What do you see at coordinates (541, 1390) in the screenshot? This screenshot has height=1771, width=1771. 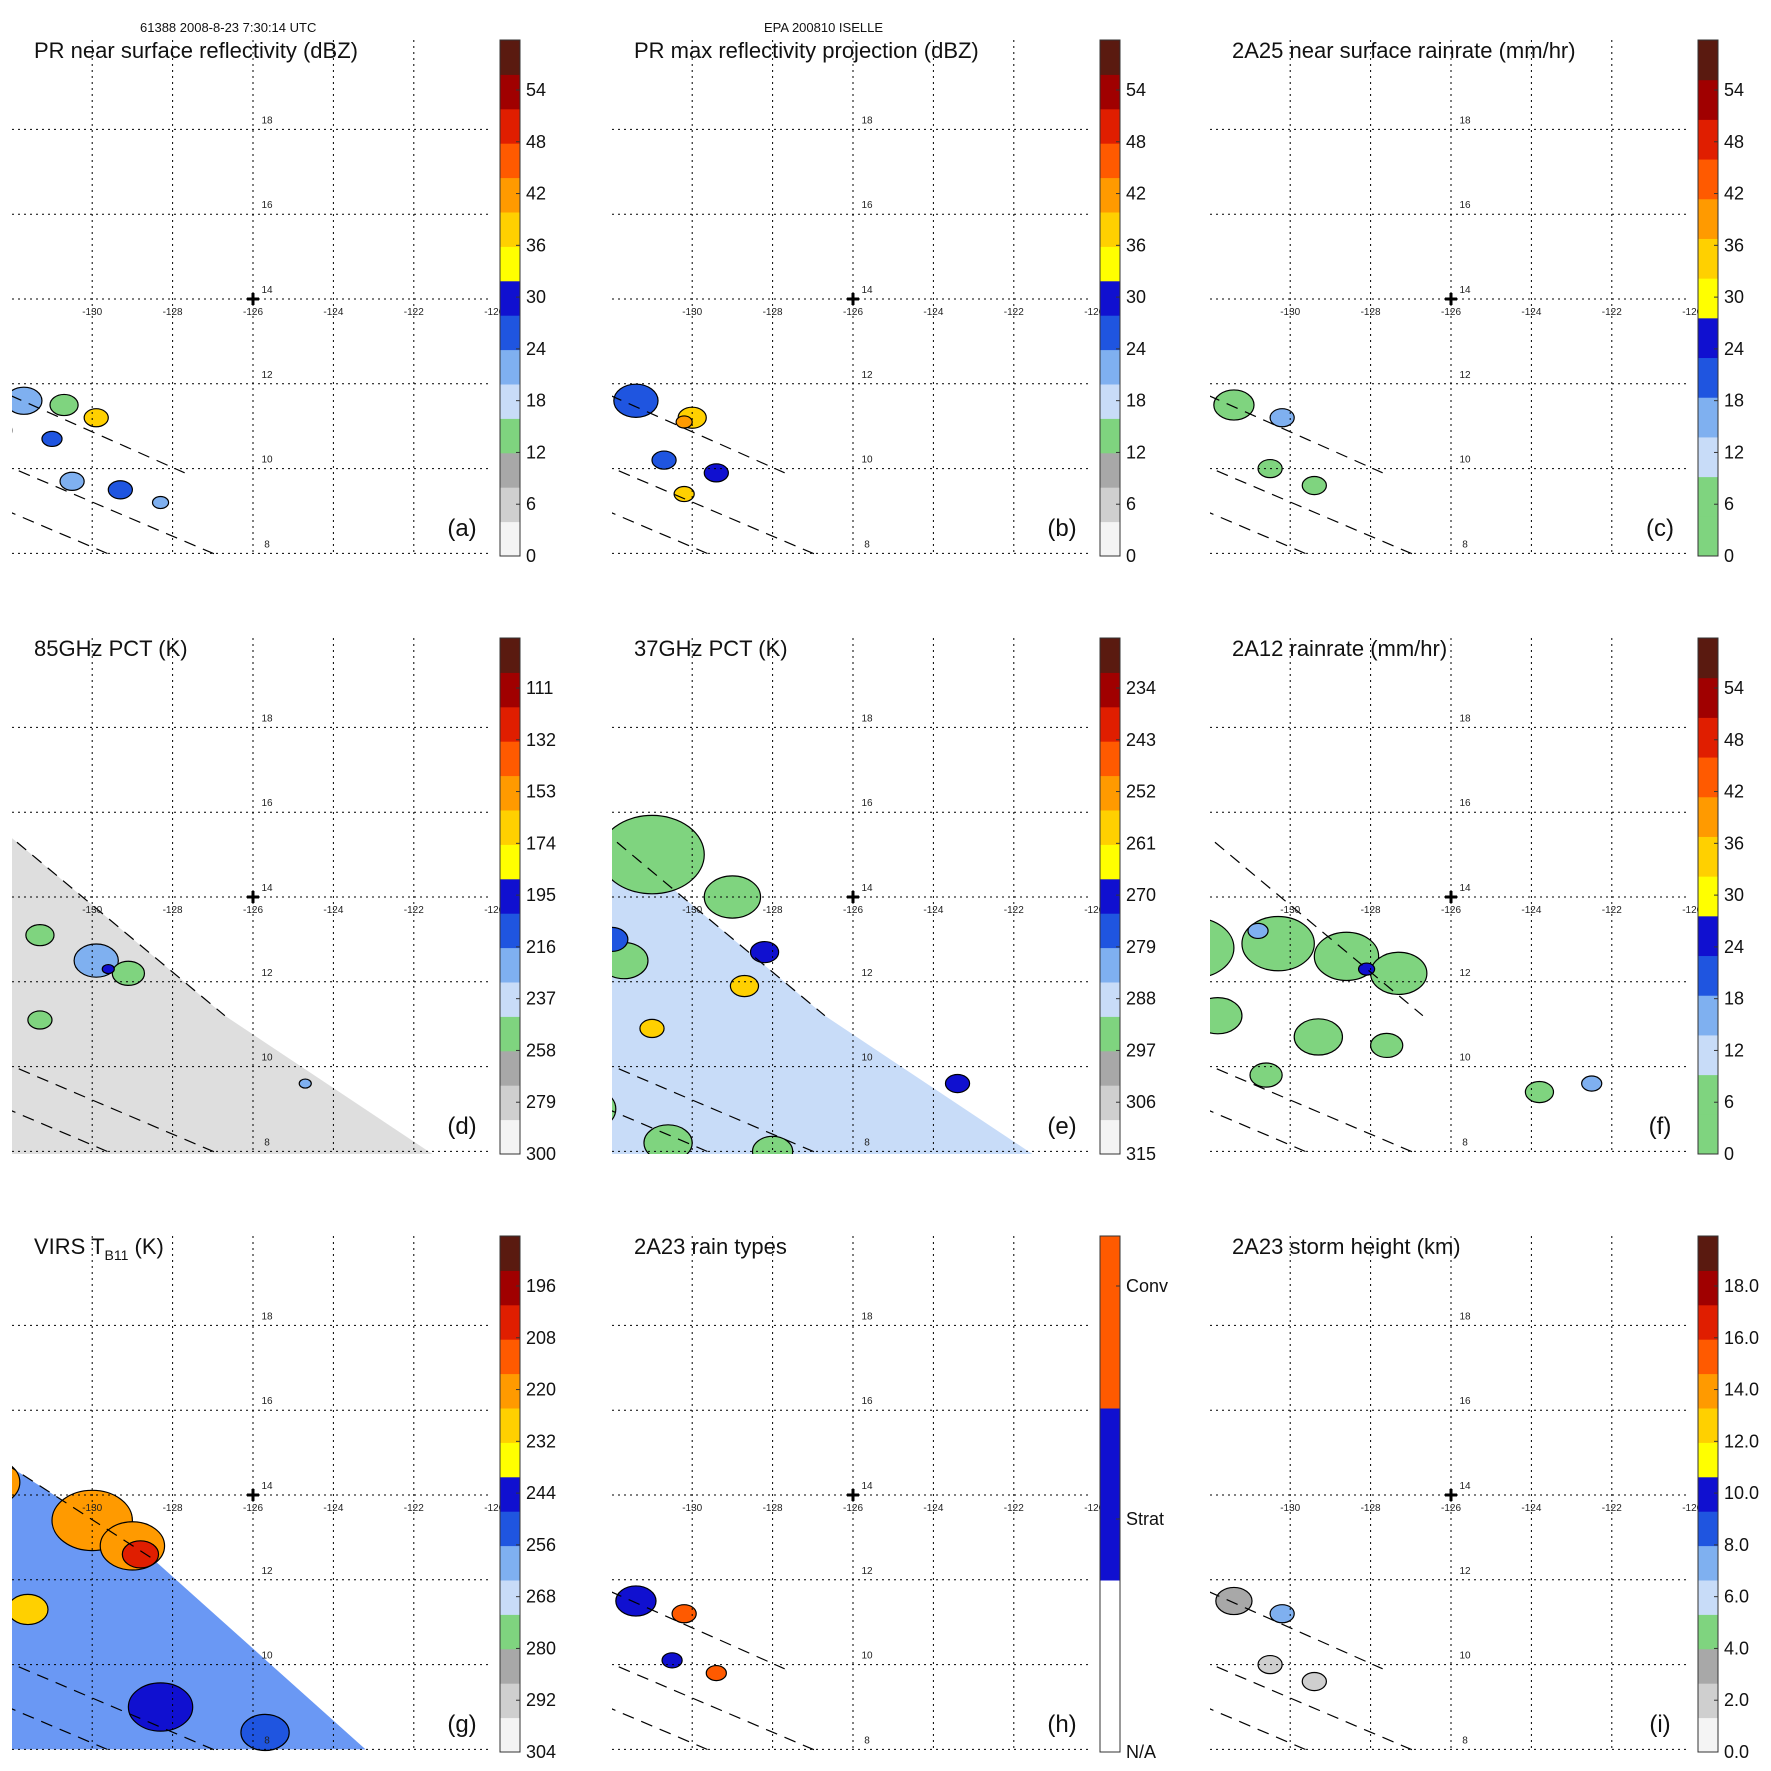 I see `colorbar-label: 220` at bounding box center [541, 1390].